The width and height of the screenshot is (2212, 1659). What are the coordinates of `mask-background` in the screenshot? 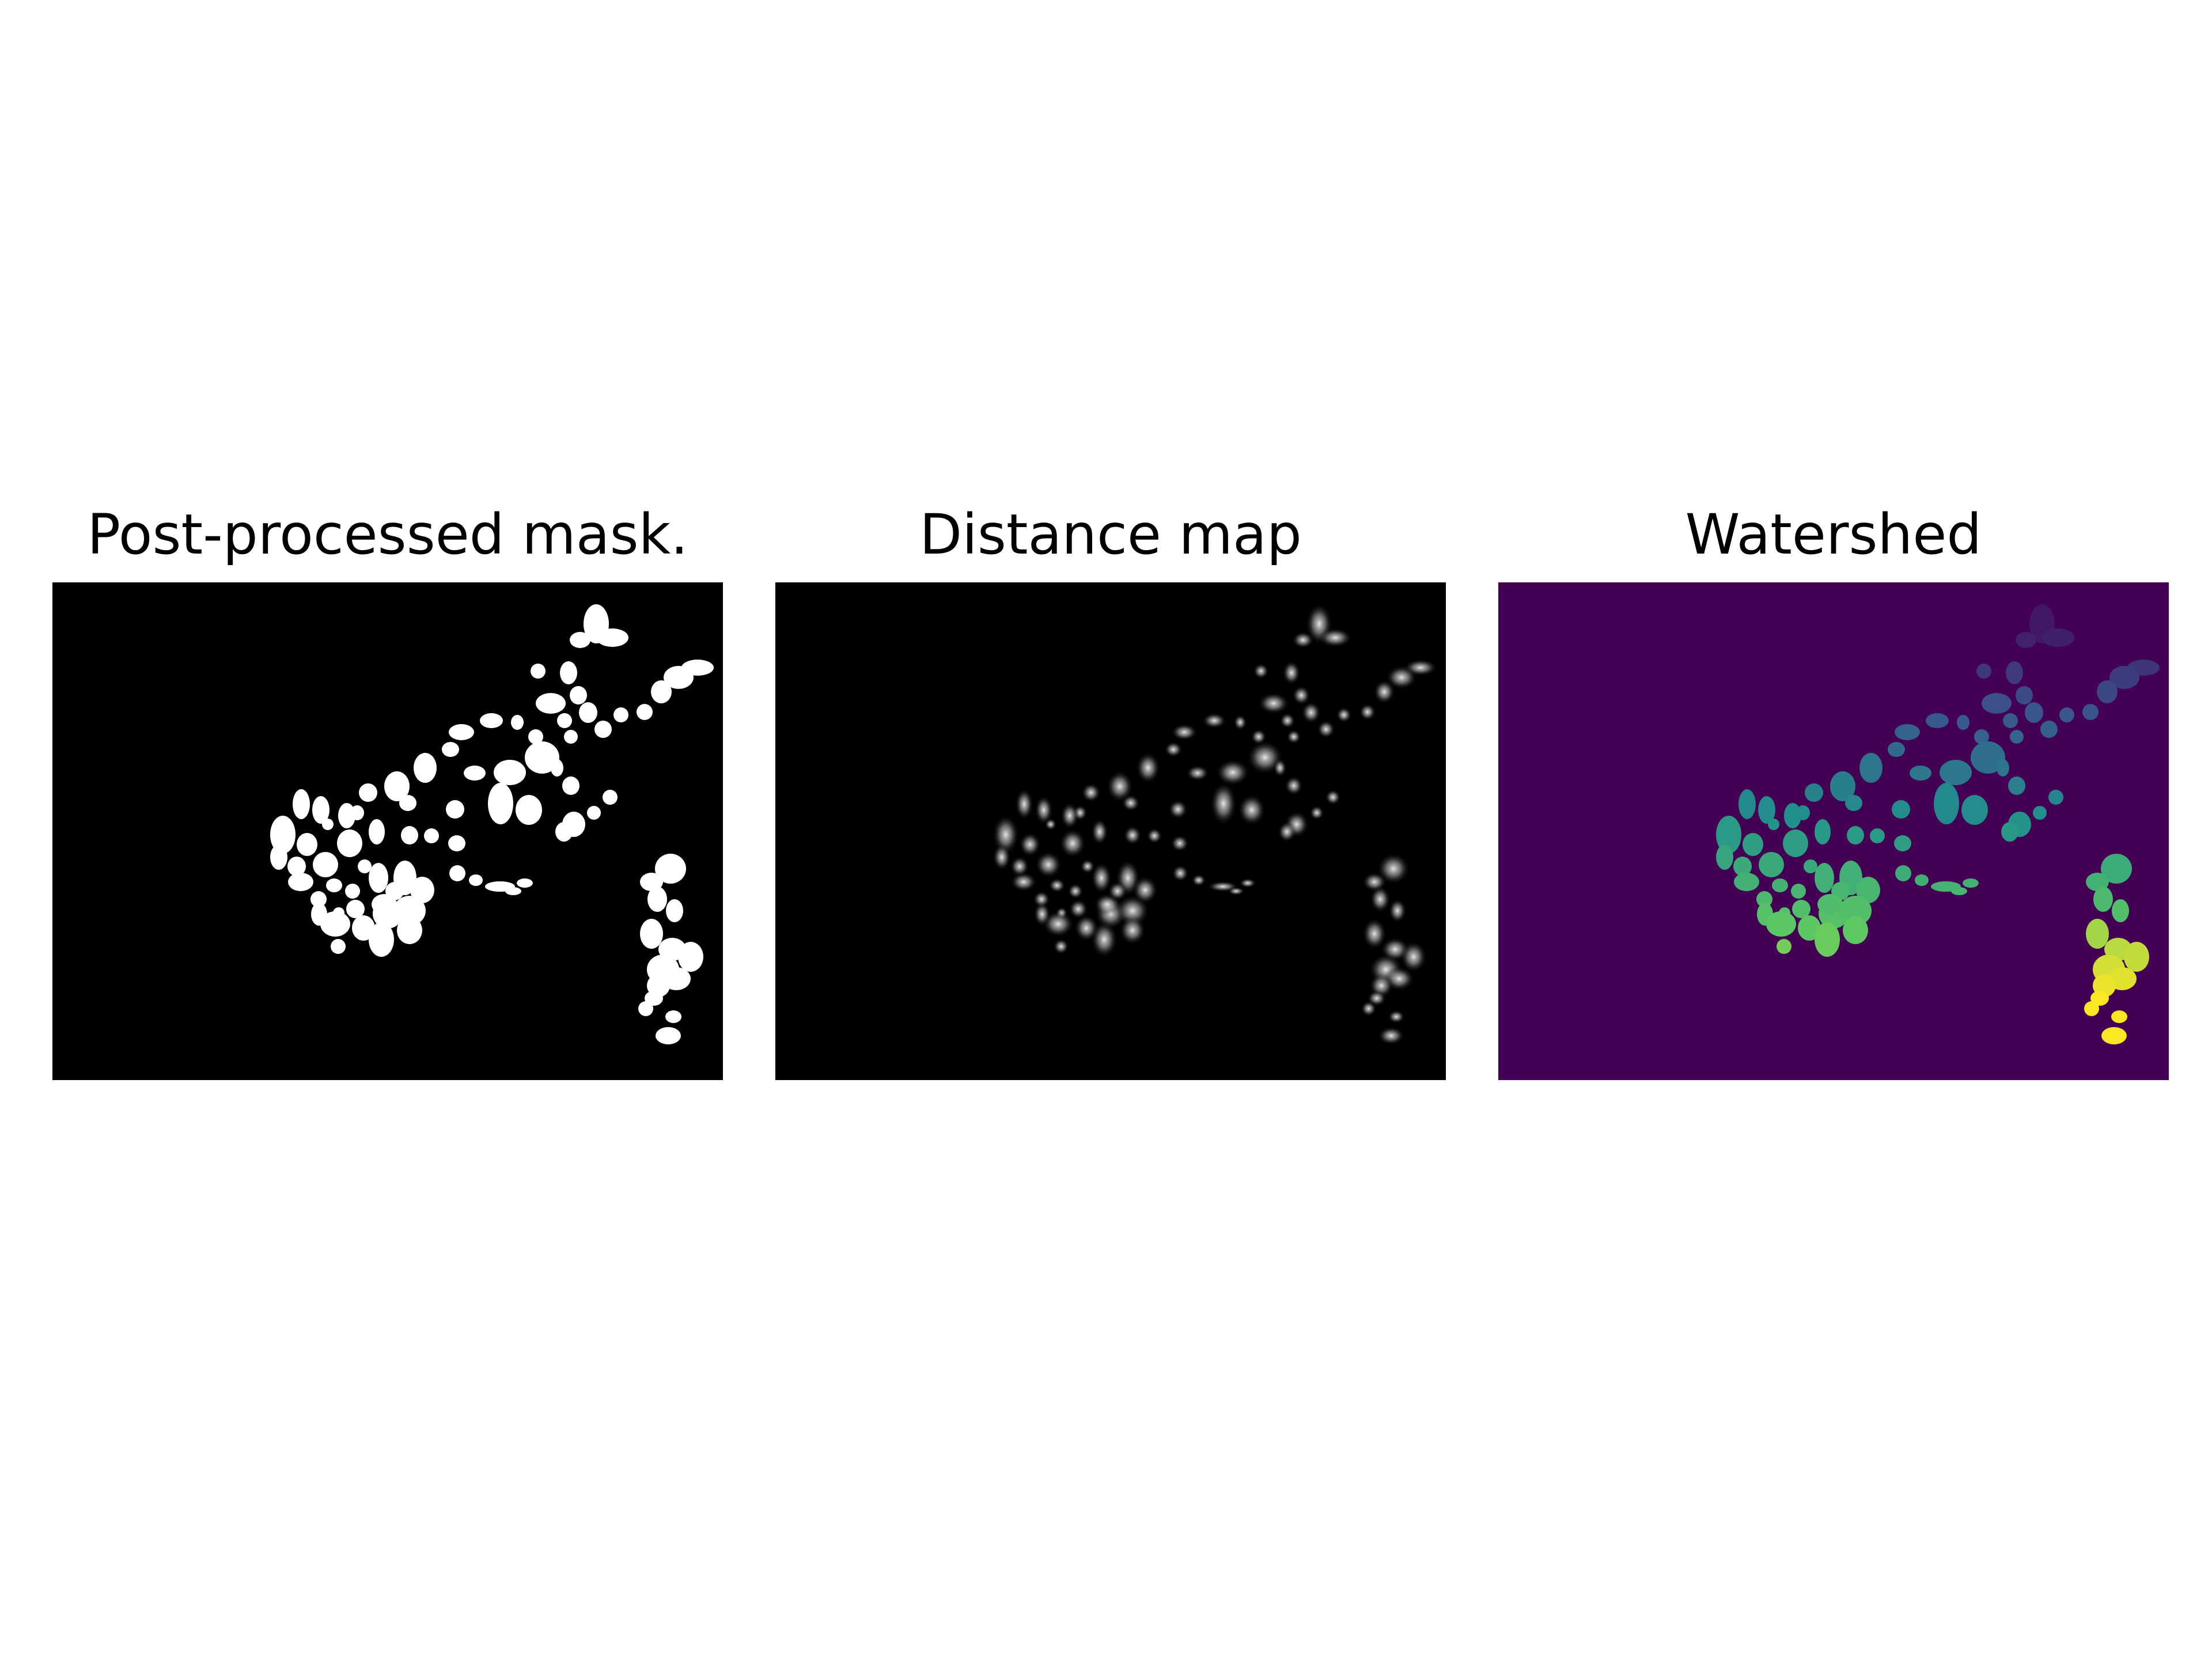 It's located at (387, 831).